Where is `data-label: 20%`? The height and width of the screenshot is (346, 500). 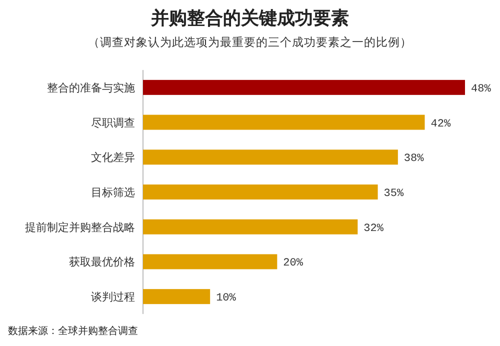 data-label: 20% is located at coordinates (293, 264).